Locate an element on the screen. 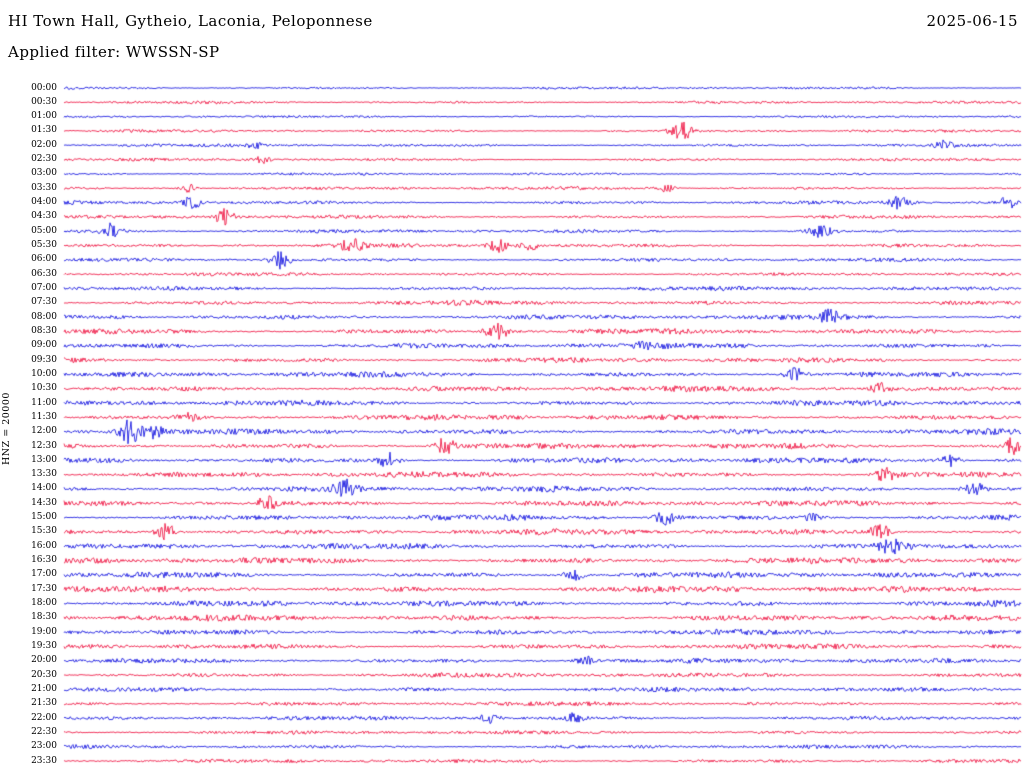 This screenshot has width=1024, height=780. time-label: 16:00 is located at coordinates (44, 545).